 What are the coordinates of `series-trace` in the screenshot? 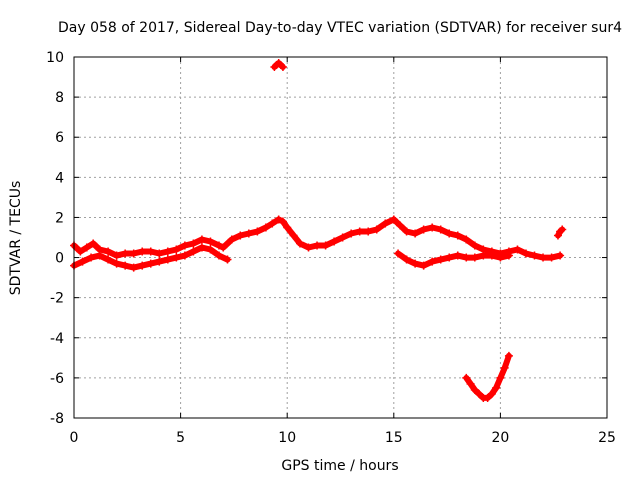 It's located at (487, 376).